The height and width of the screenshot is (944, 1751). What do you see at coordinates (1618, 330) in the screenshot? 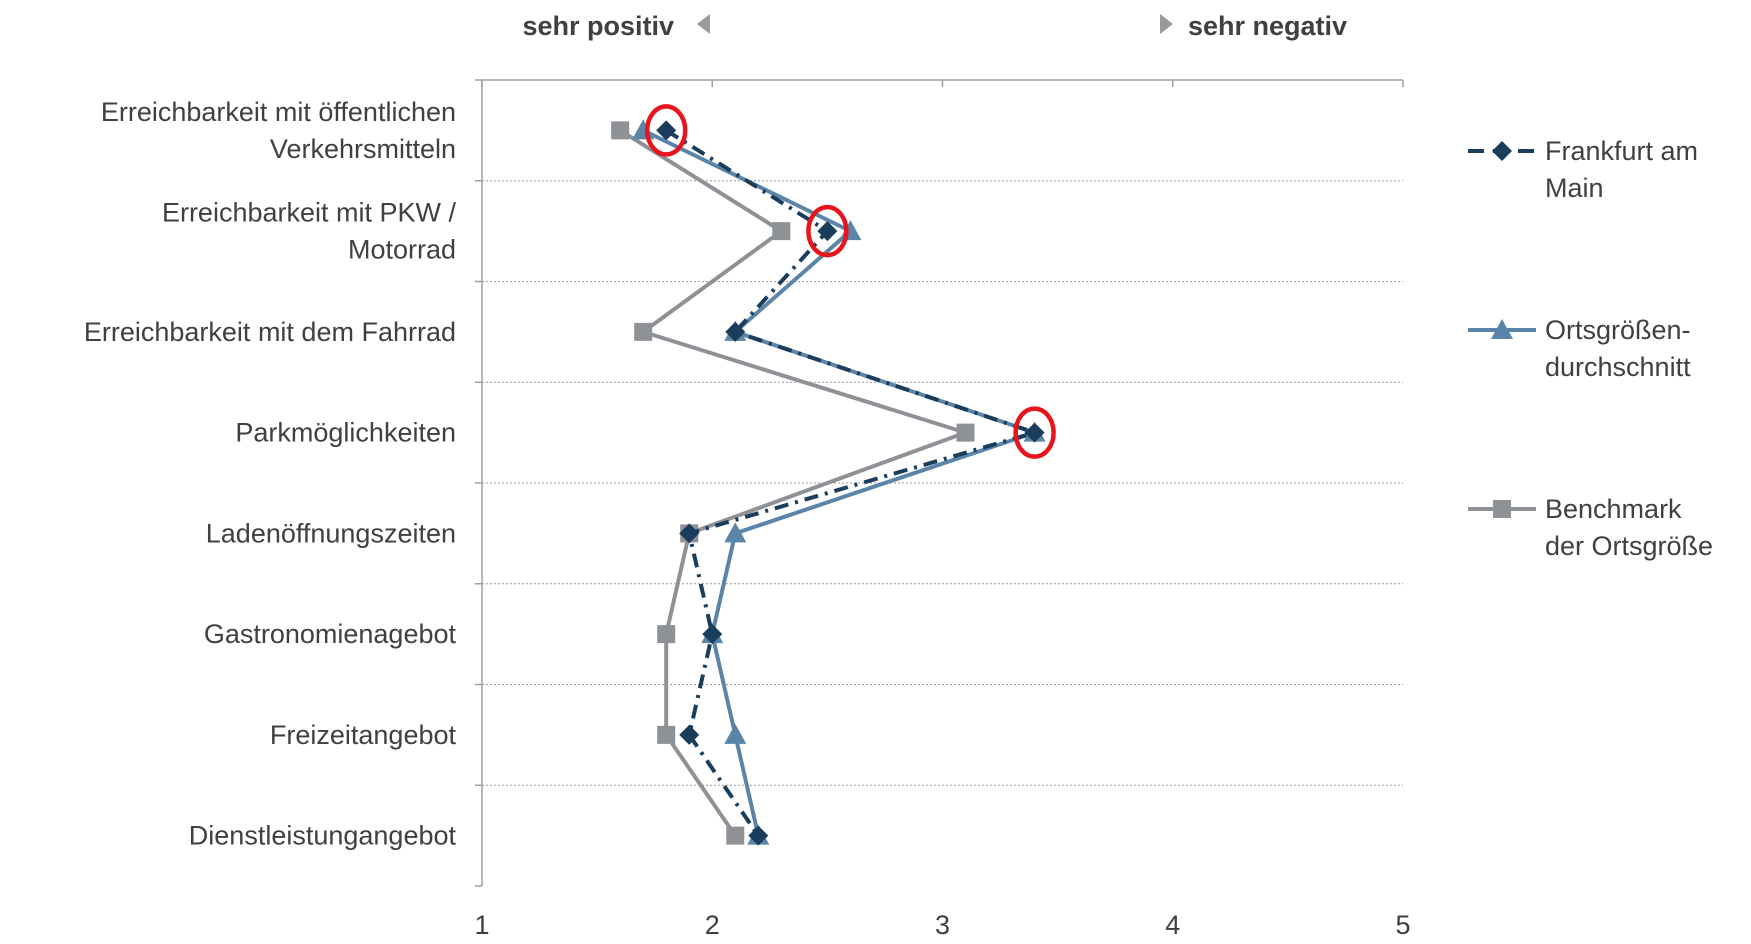
I see `legend-label: Ortsgrößen-` at bounding box center [1618, 330].